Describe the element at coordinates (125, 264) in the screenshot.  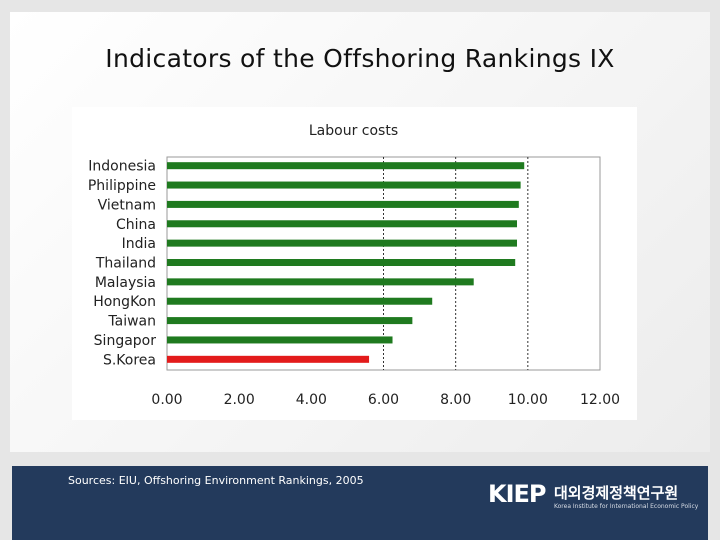
I see `category-label: Thailand` at that location.